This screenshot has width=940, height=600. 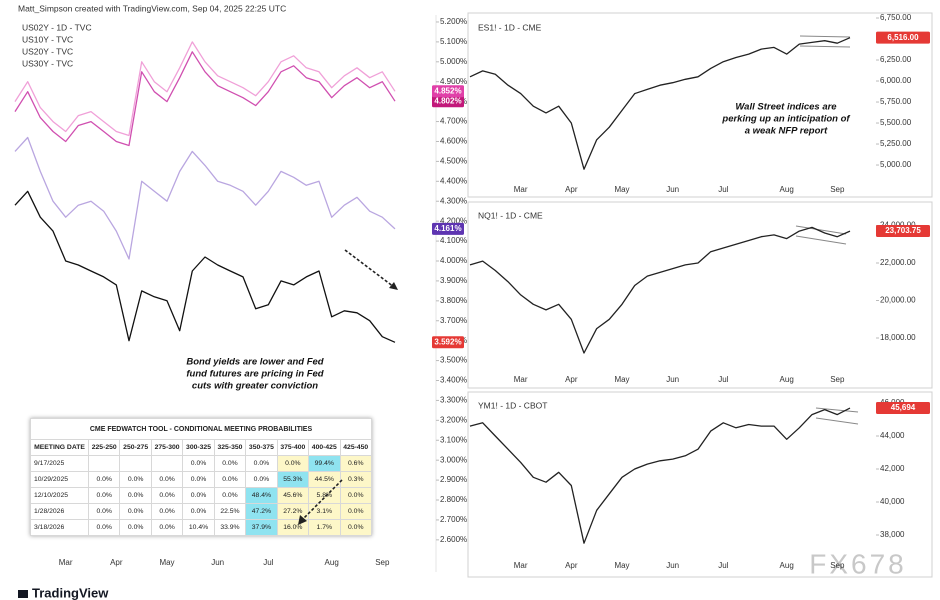 I want to click on last-value-label: 4.161%, so click(x=447, y=228).